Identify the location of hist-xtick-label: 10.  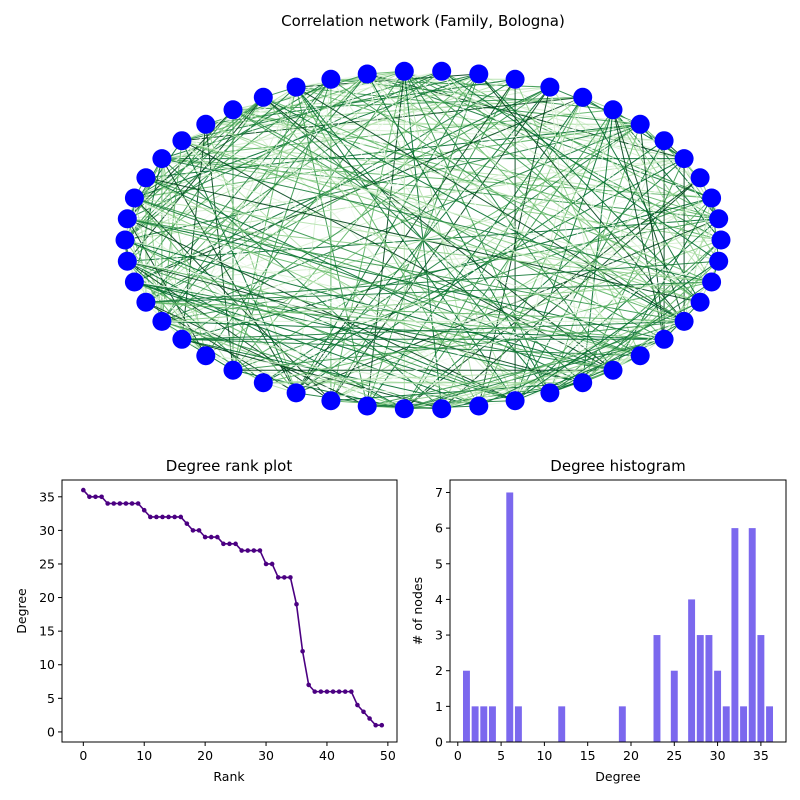
(544, 755).